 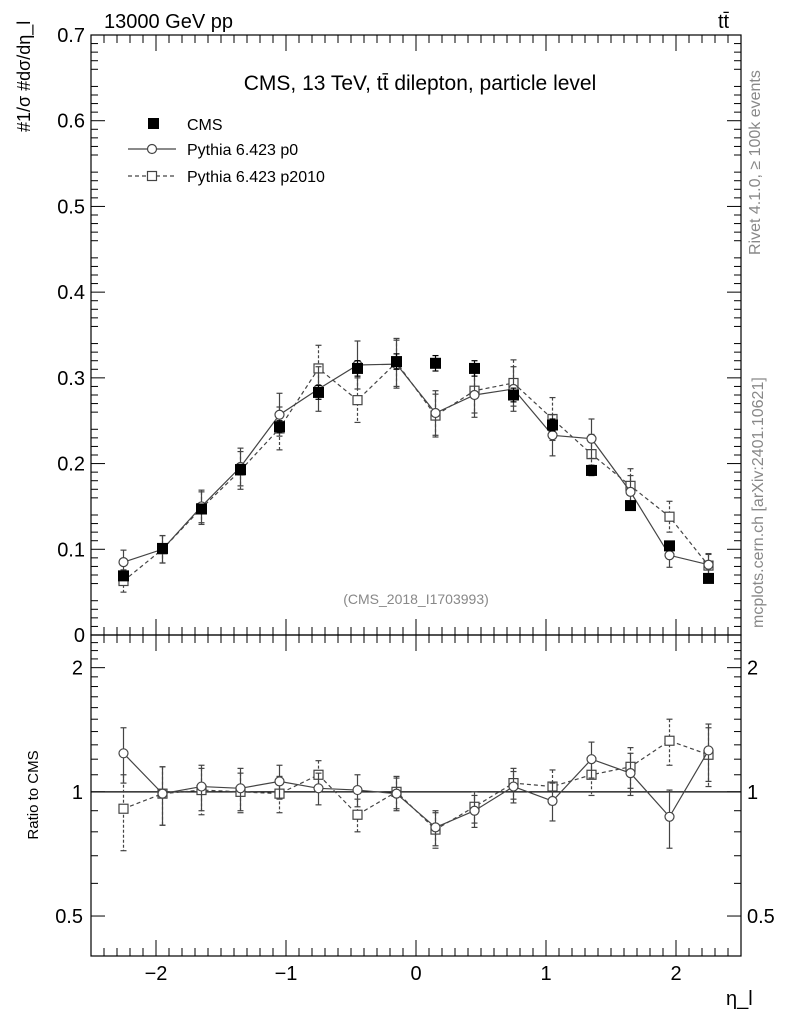 I want to click on legend-label-cms: CMS, so click(x=205, y=125).